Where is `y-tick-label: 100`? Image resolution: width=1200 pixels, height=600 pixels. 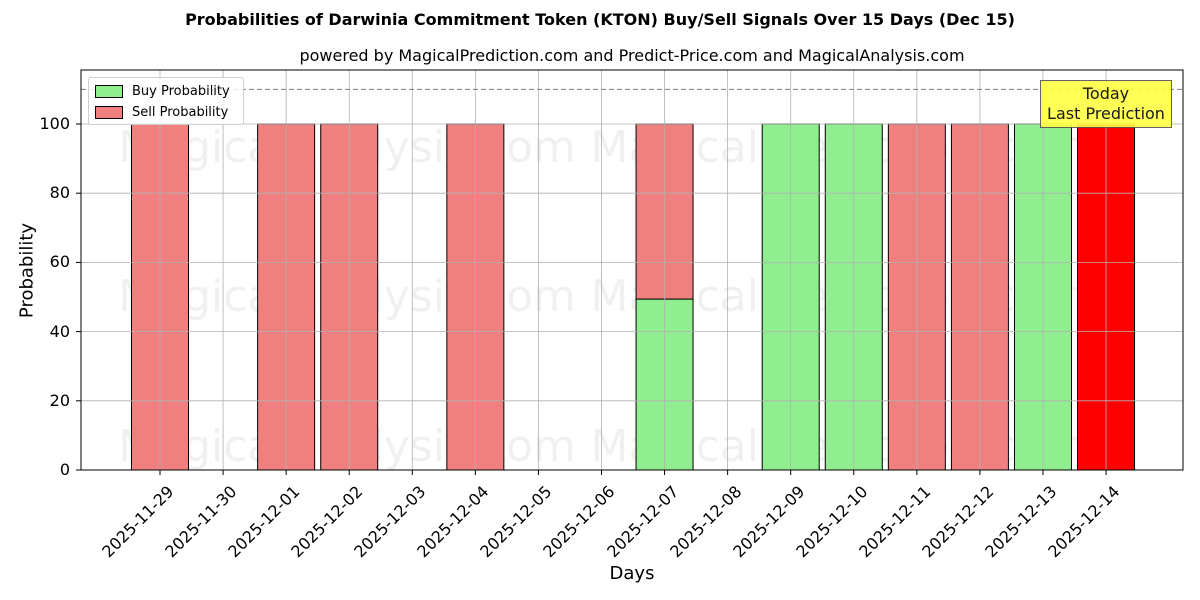
y-tick-label: 100 is located at coordinates (54, 123).